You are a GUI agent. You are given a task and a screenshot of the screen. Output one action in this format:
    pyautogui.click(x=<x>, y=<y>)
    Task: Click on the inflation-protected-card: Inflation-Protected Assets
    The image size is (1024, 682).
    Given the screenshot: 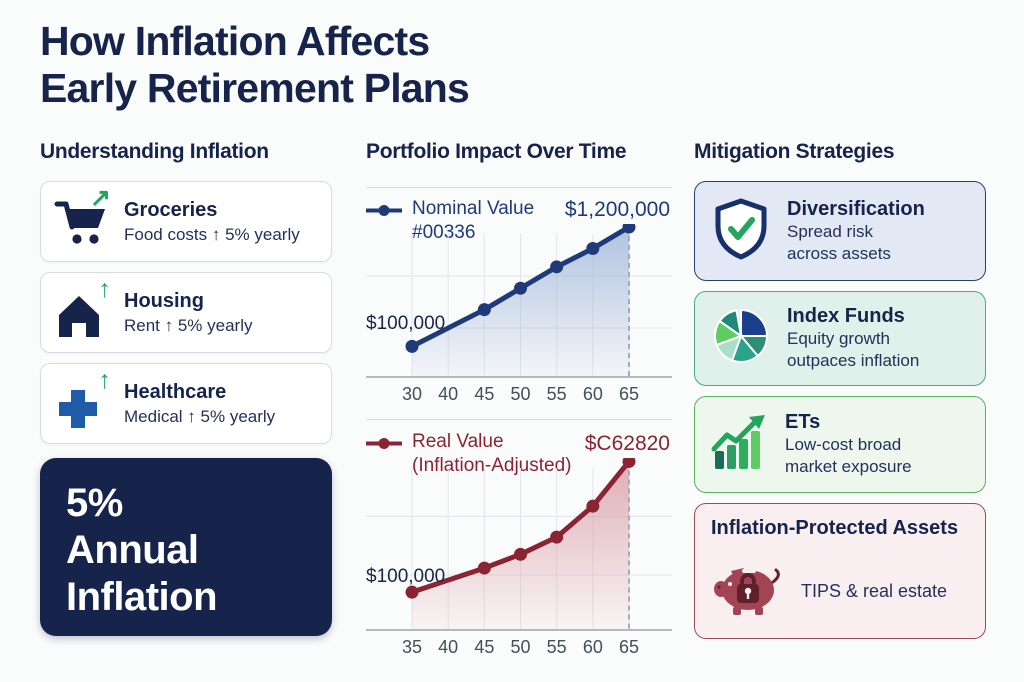 What is the action you would take?
    pyautogui.click(x=840, y=571)
    